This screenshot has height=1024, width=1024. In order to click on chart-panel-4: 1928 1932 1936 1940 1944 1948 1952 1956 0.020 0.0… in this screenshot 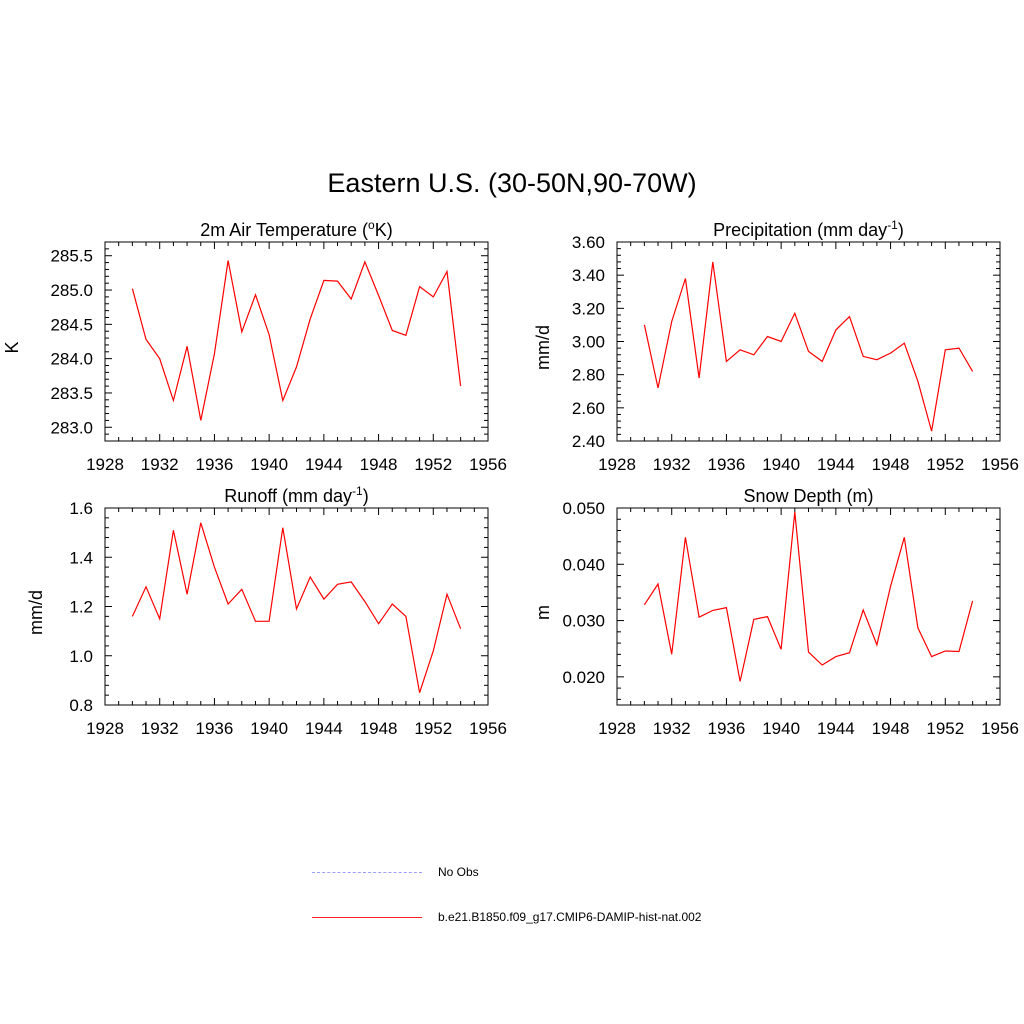, I will do `click(776, 612)`.